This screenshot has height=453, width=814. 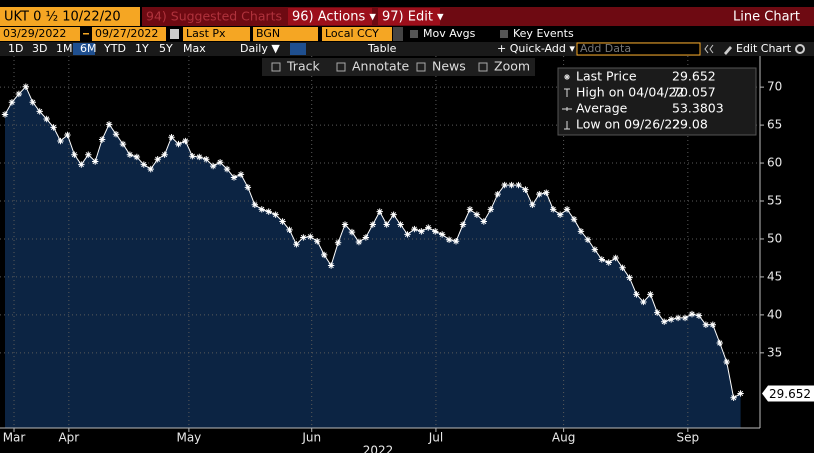 What do you see at coordinates (68, 438) in the screenshot?
I see `x-tick-label: Apr` at bounding box center [68, 438].